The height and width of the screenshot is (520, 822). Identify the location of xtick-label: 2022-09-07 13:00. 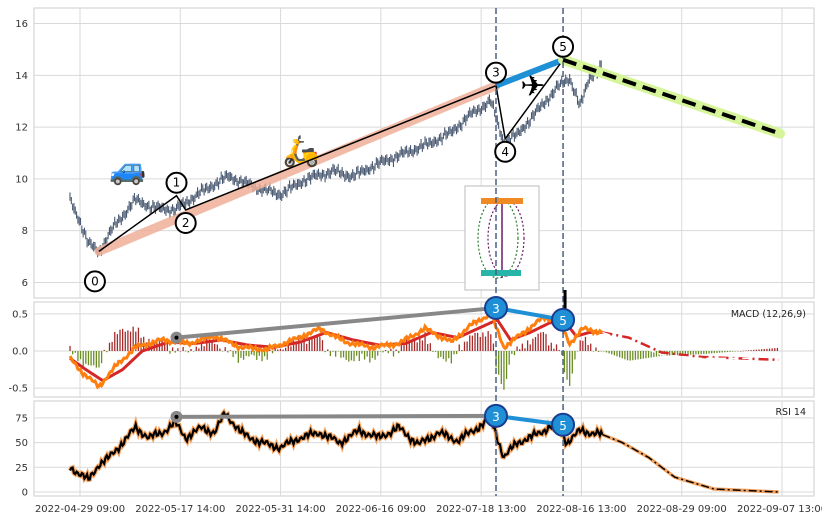
(779, 509).